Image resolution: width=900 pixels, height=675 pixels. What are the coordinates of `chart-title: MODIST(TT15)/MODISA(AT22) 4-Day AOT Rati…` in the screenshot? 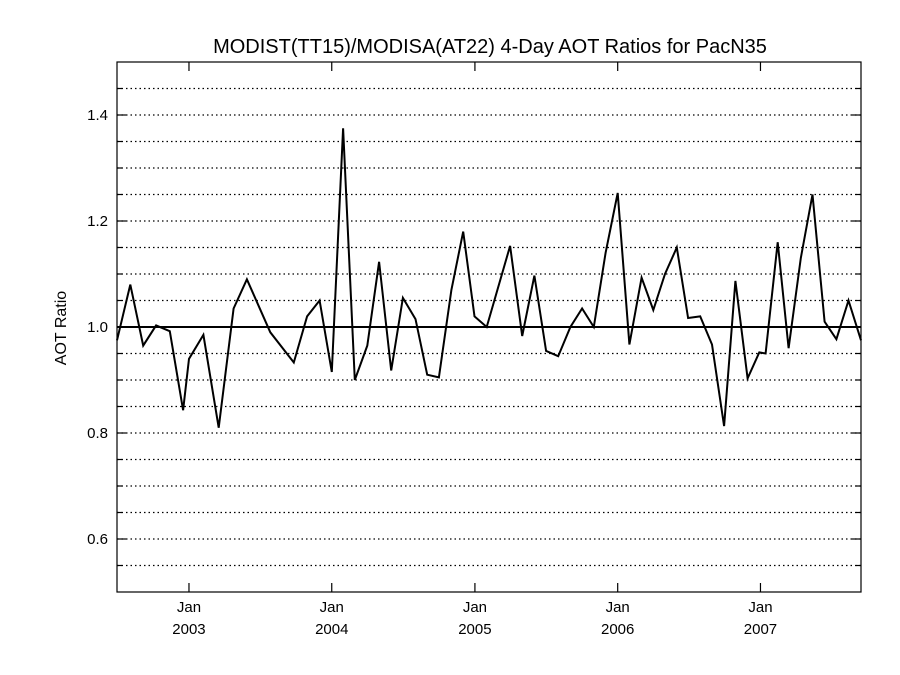 It's located at (490, 47).